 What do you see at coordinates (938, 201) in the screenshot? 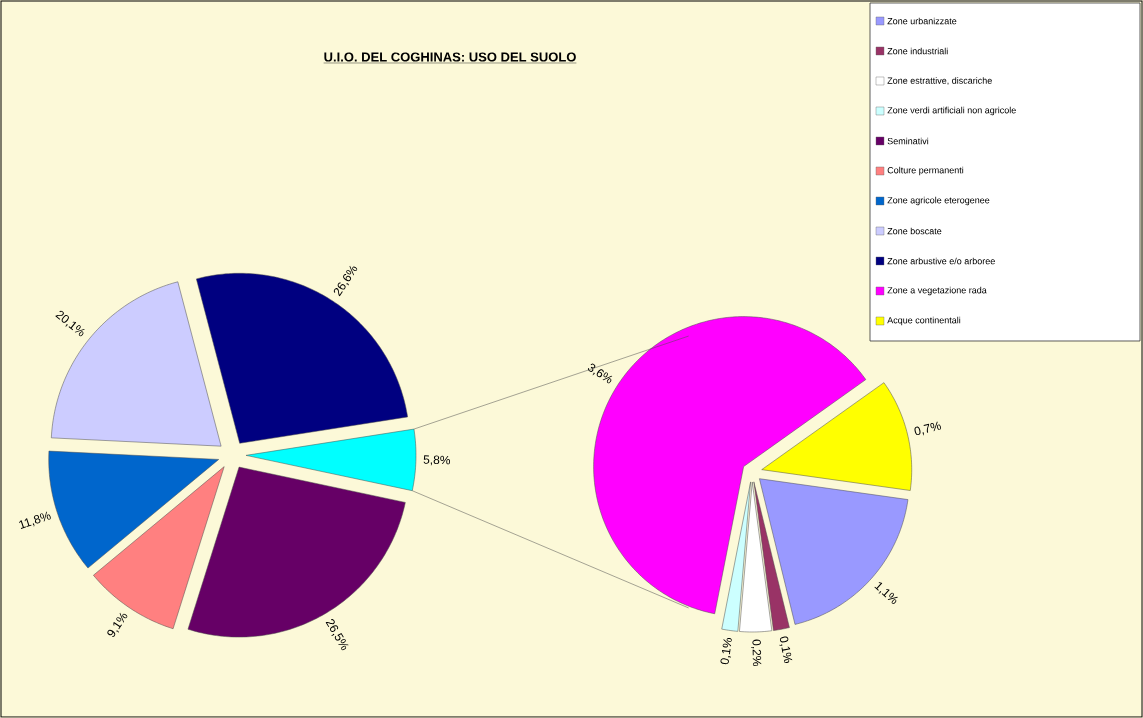
I see `legend-label: Zone agricole eterogenee` at bounding box center [938, 201].